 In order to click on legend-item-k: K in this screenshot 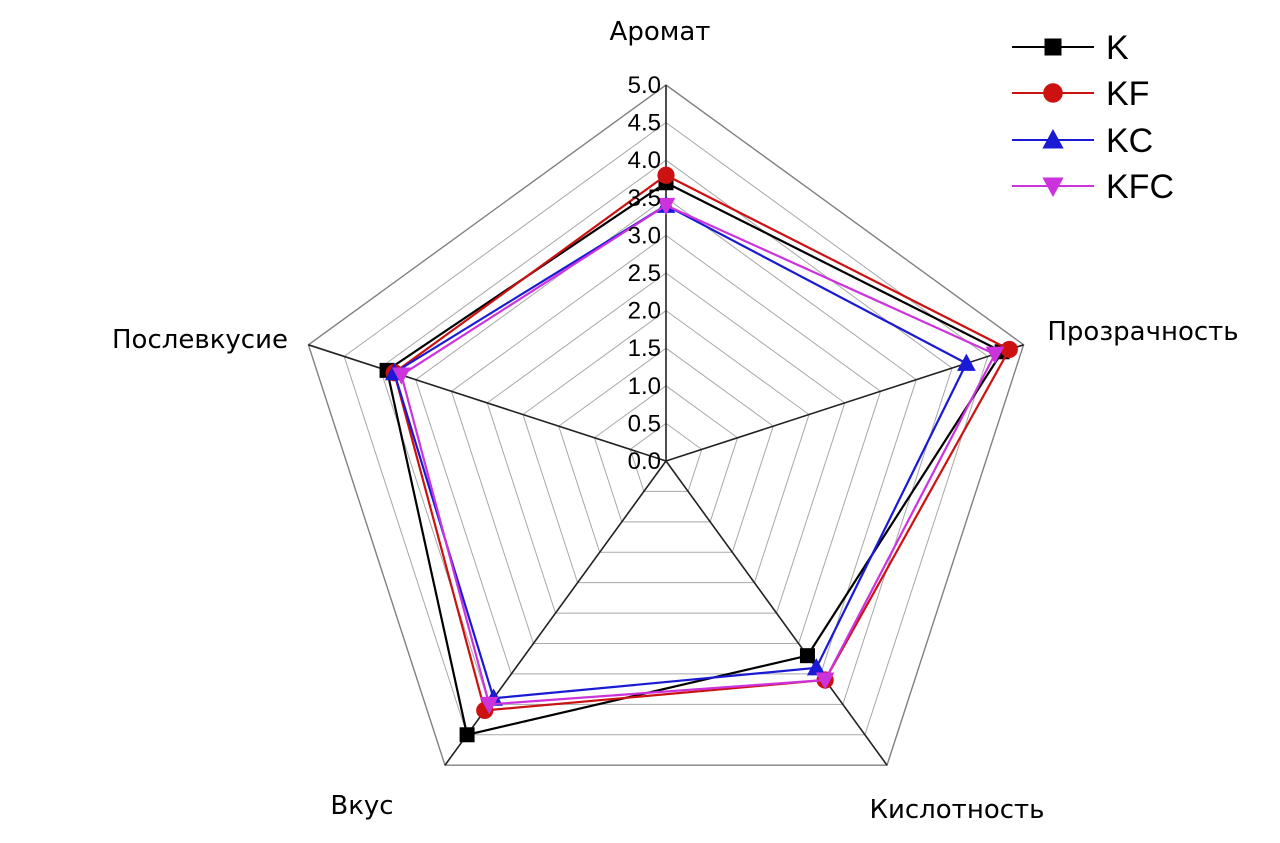, I will do `click(1070, 48)`.